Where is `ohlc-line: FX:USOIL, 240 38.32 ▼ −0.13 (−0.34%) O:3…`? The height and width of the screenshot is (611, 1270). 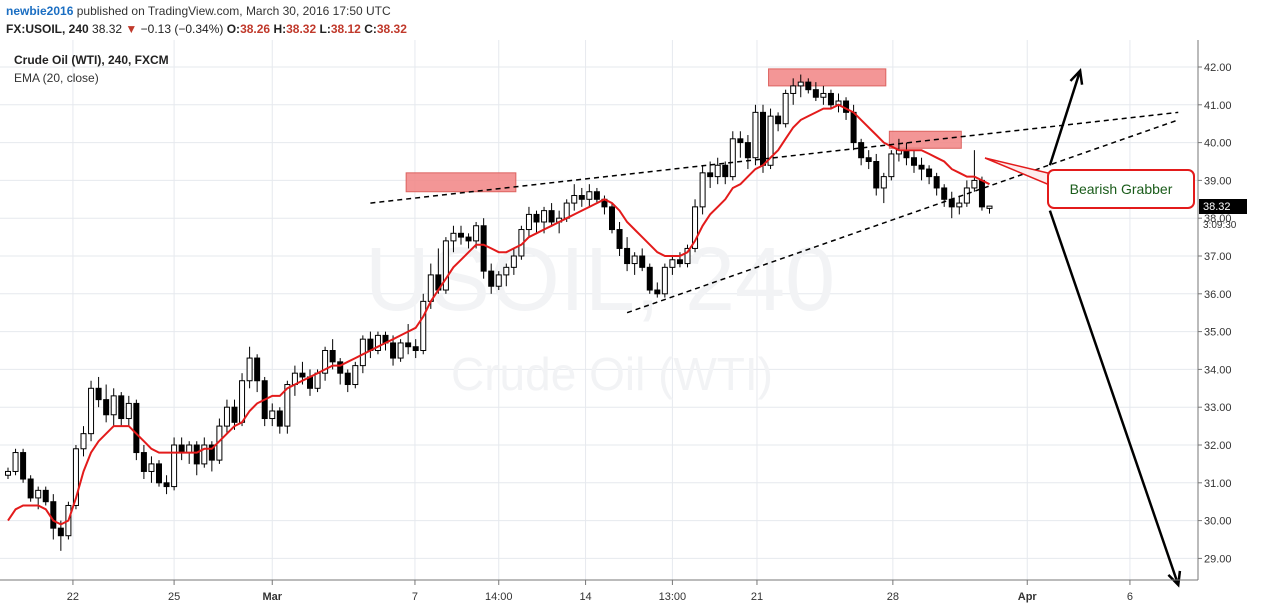
ohlc-line: FX:USOIL, 240 38.32 ▼ −0.13 (−0.34%) O:3… is located at coordinates (206, 29).